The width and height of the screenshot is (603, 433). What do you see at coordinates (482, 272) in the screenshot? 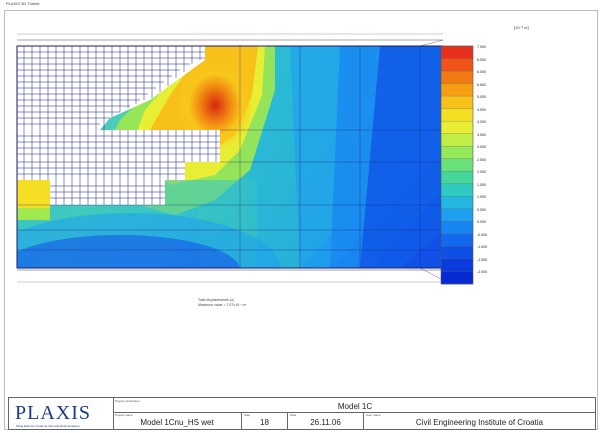
I see `legend-value: -2.000` at bounding box center [482, 272].